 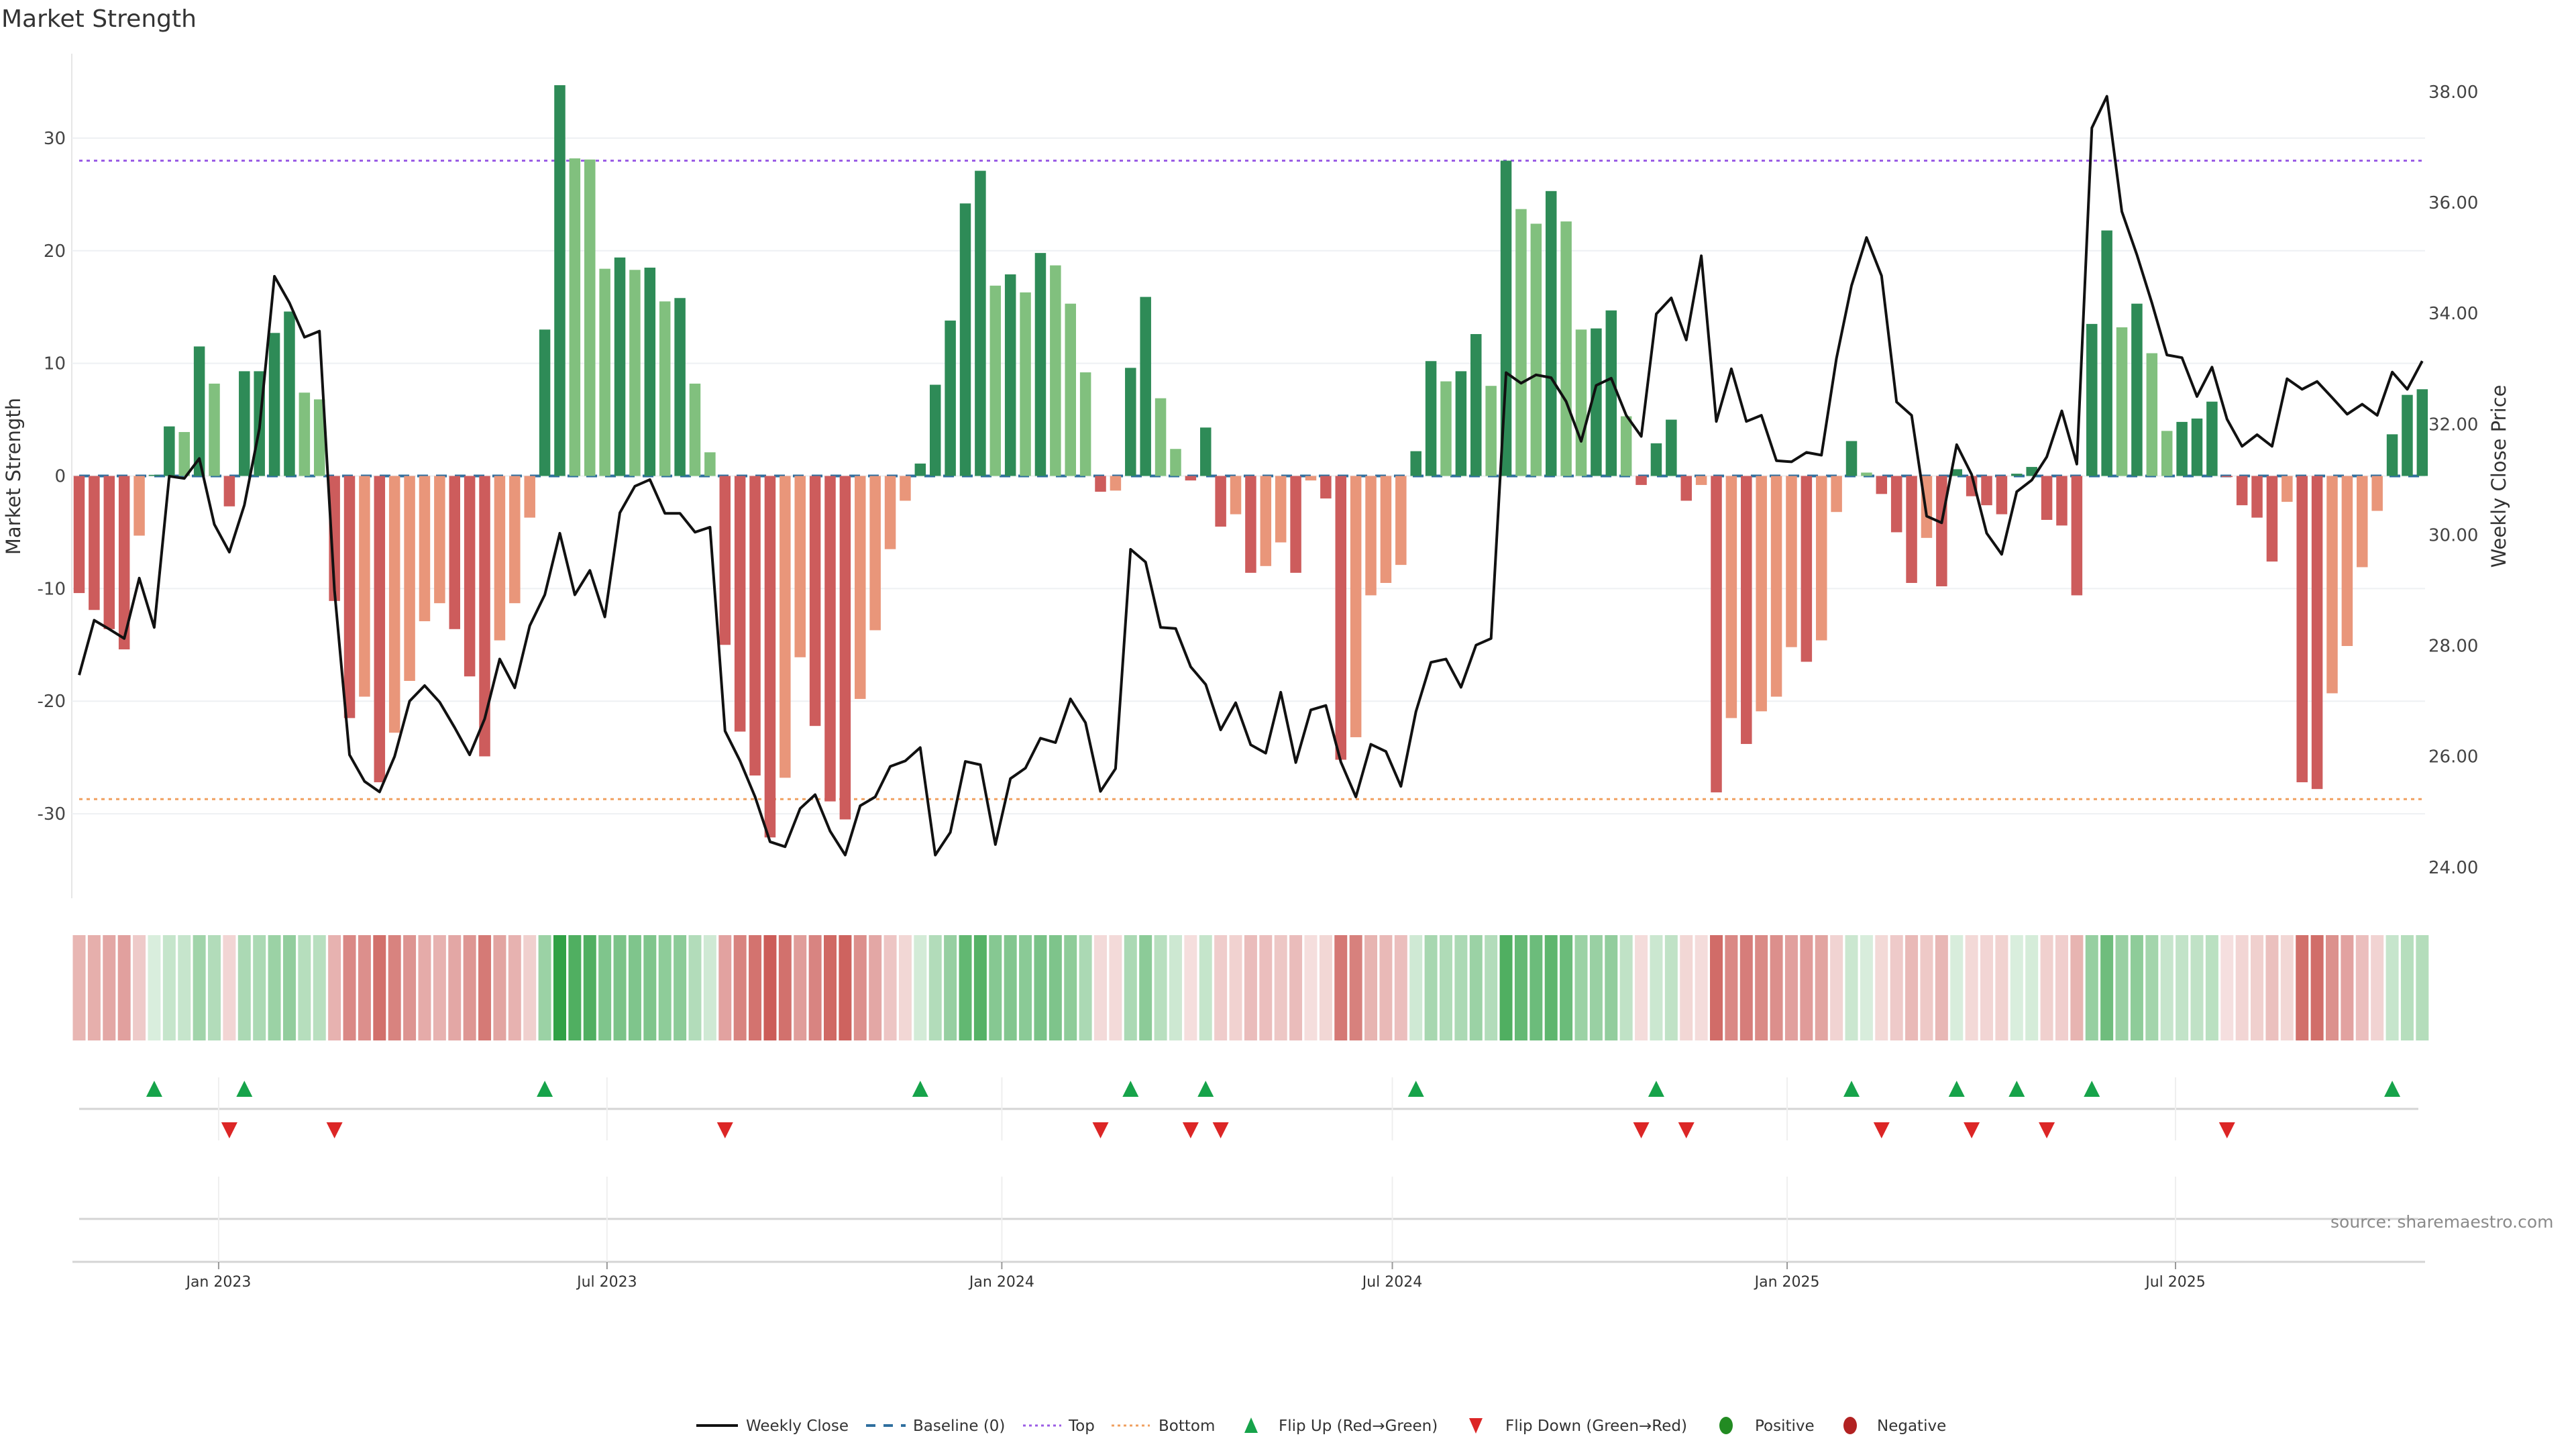 What do you see at coordinates (1596, 1426) in the screenshot?
I see `legend-flip-down: Flip Down (Green→Red)` at bounding box center [1596, 1426].